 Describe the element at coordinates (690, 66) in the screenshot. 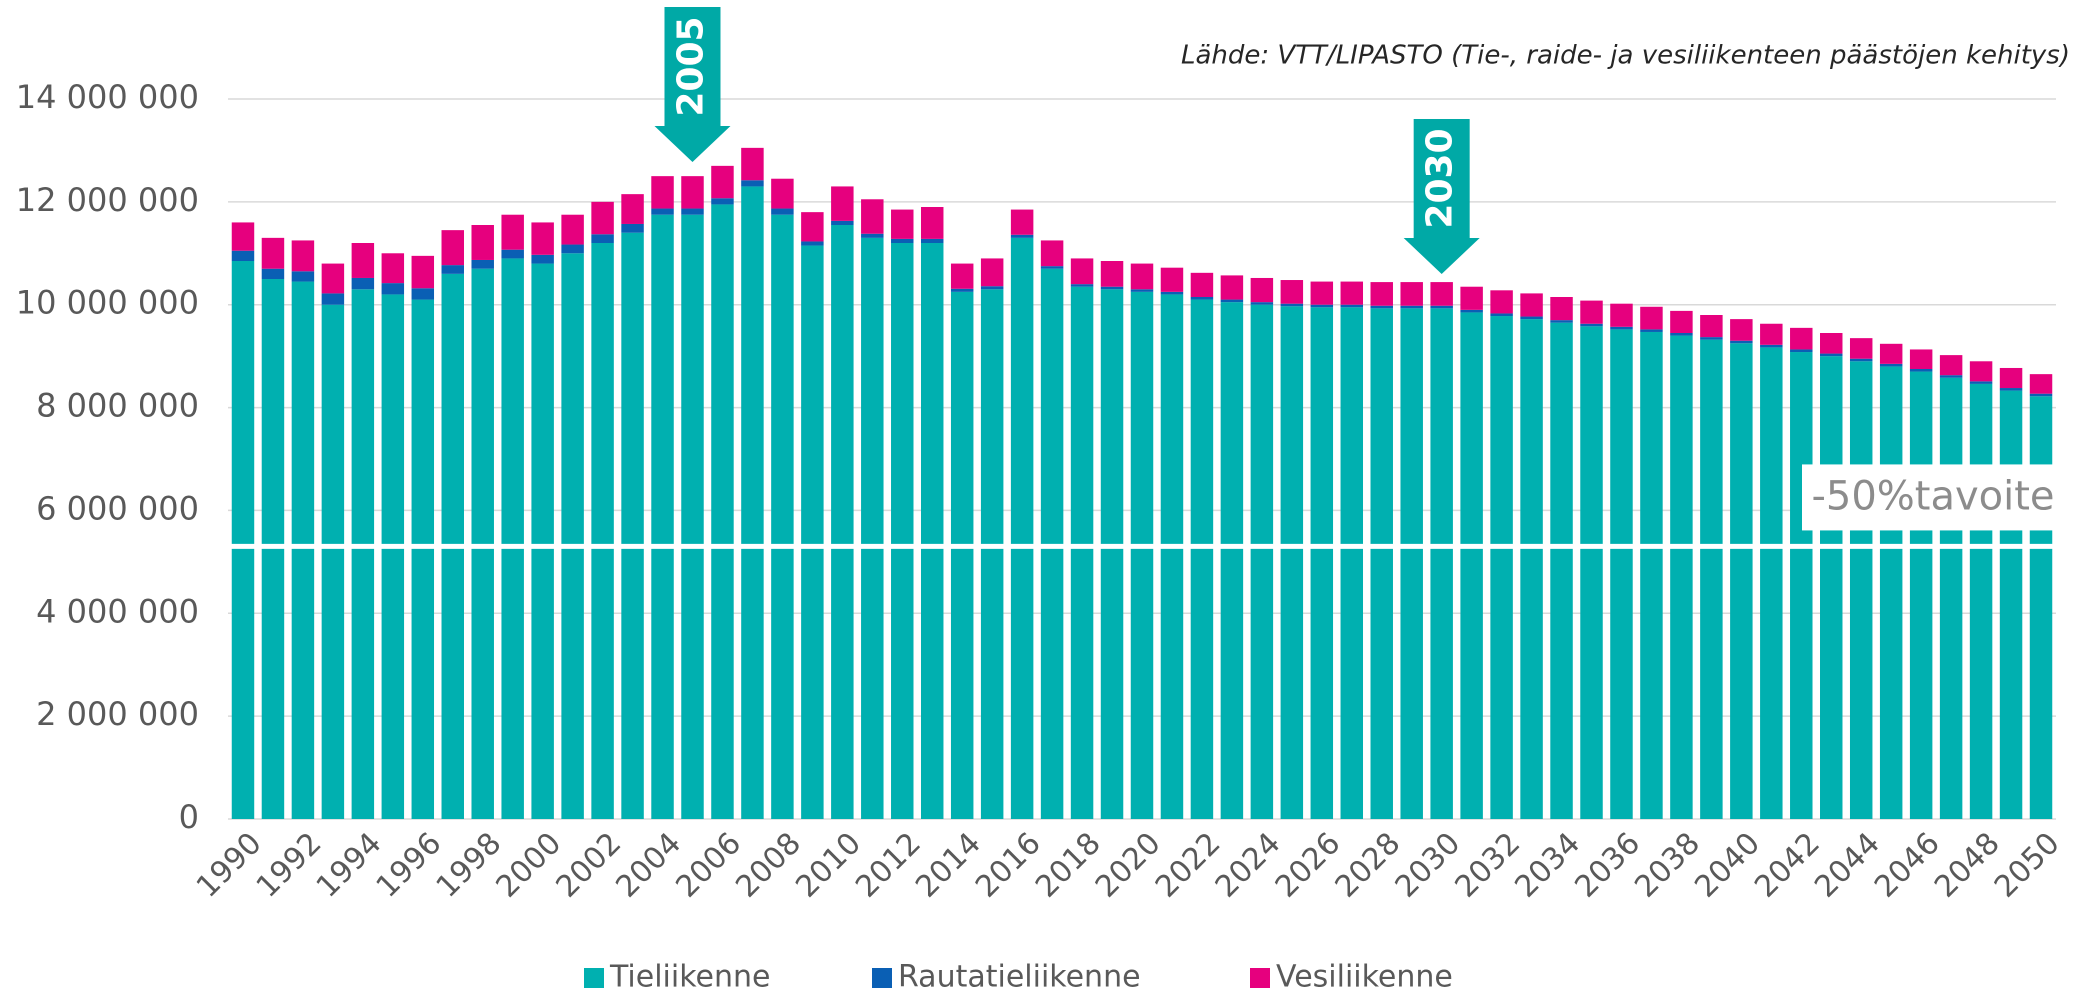

I see `marker-label: 2005` at that location.